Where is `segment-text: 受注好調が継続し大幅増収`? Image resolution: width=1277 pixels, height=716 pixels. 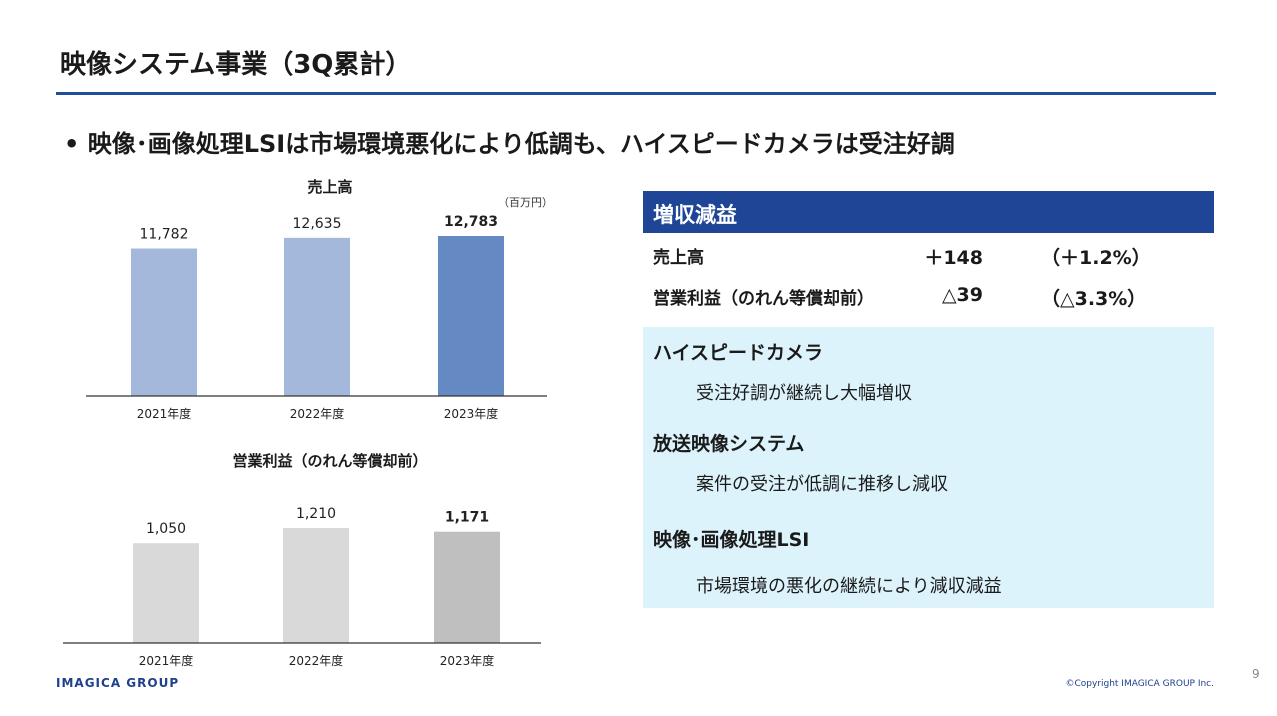
segment-text: 受注好調が継続し大幅増収 is located at coordinates (804, 393).